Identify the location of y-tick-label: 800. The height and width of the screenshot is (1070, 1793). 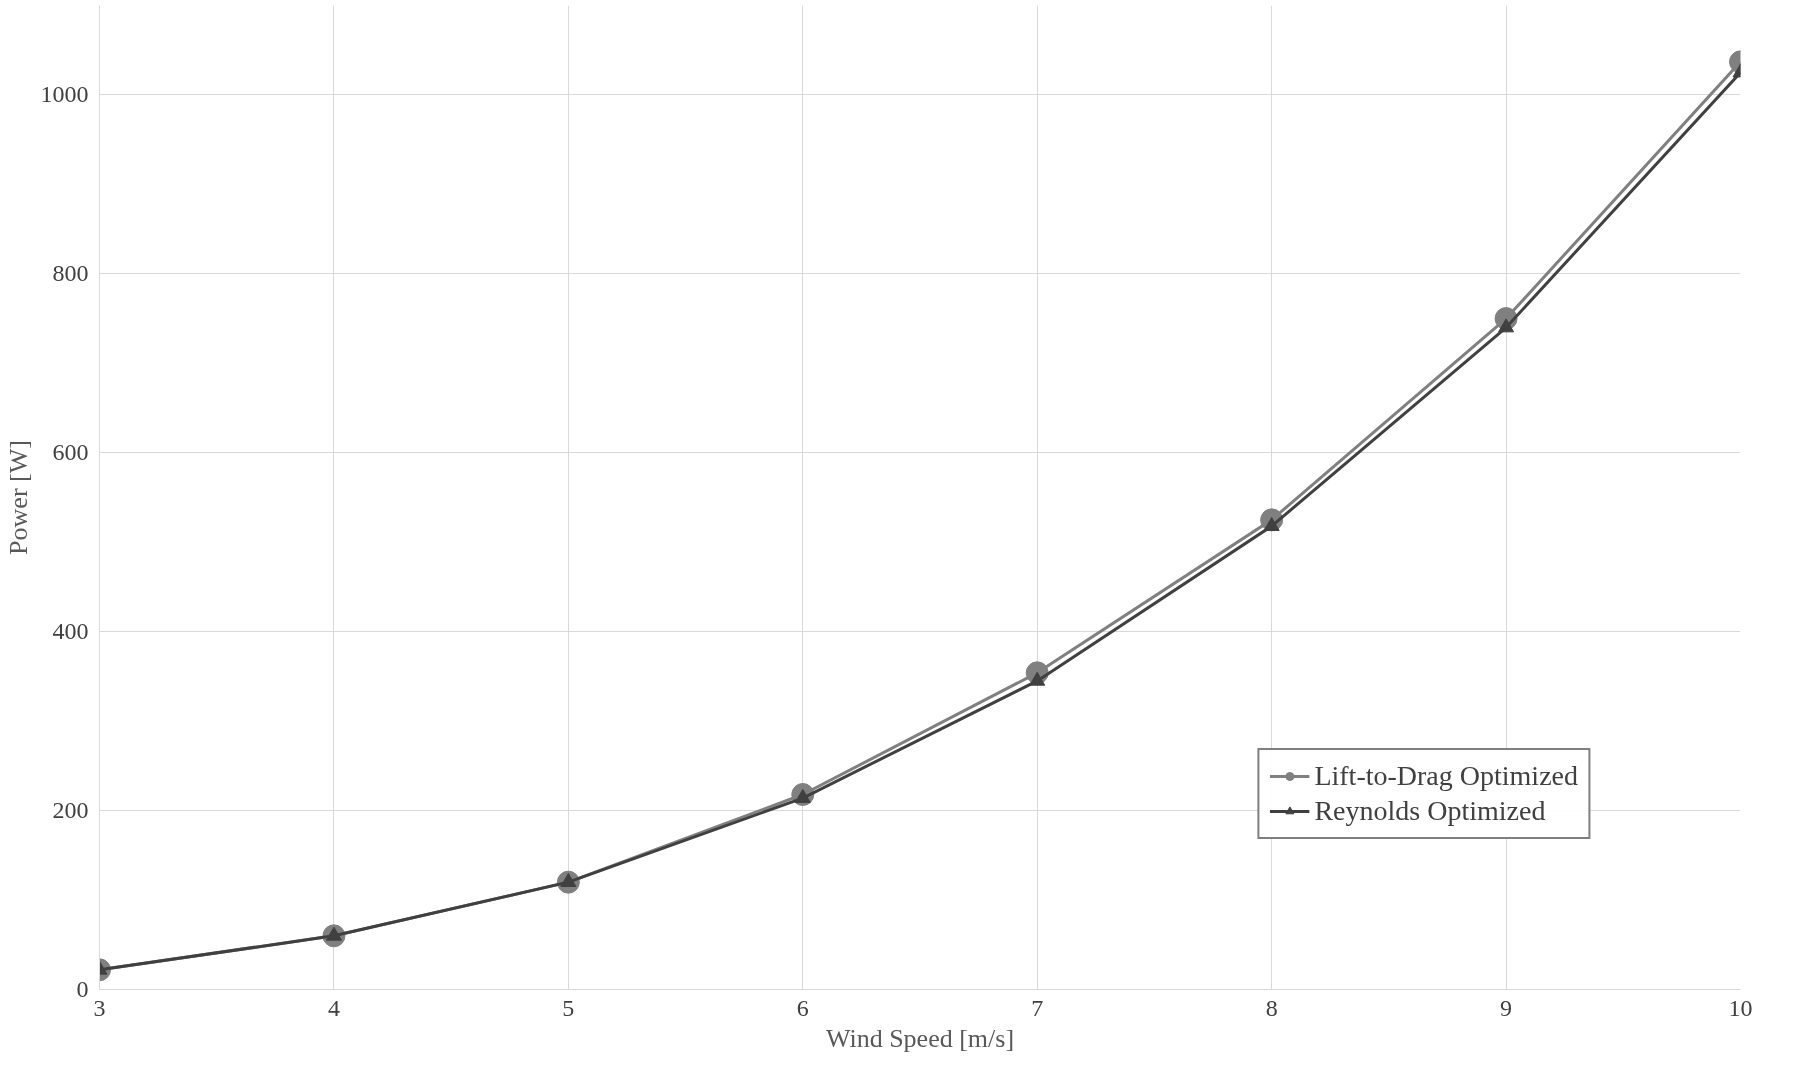
(70, 273).